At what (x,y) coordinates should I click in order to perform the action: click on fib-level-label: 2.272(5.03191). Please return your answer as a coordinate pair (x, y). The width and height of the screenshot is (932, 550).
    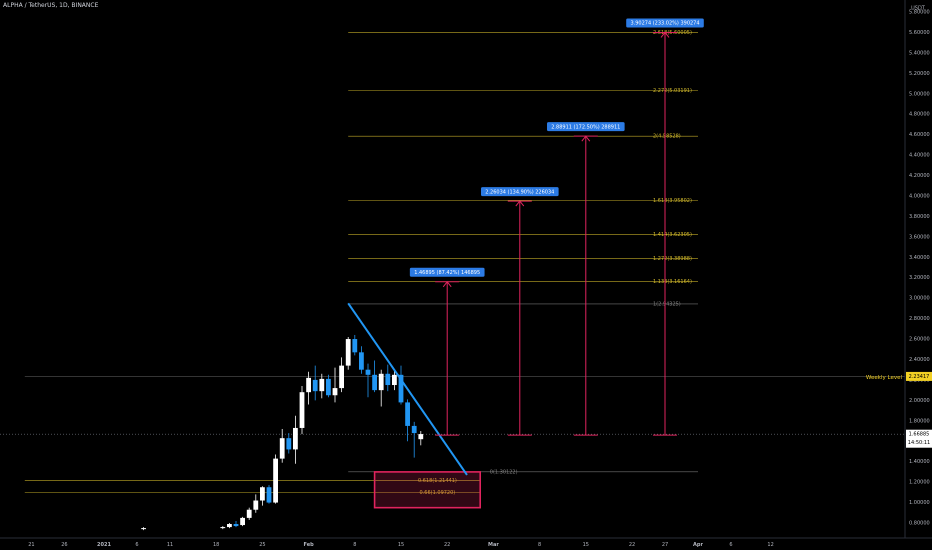
    Looking at the image, I should click on (672, 91).